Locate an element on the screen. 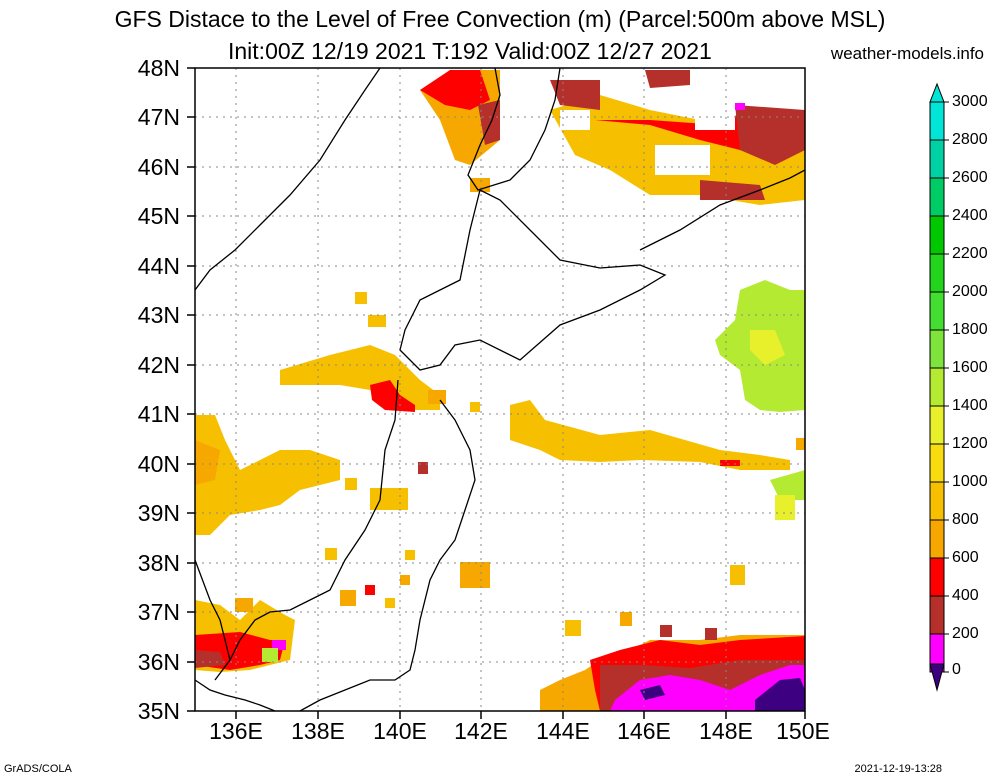 This screenshot has height=779, width=1000. colorbar-label: 1400 is located at coordinates (970, 405).